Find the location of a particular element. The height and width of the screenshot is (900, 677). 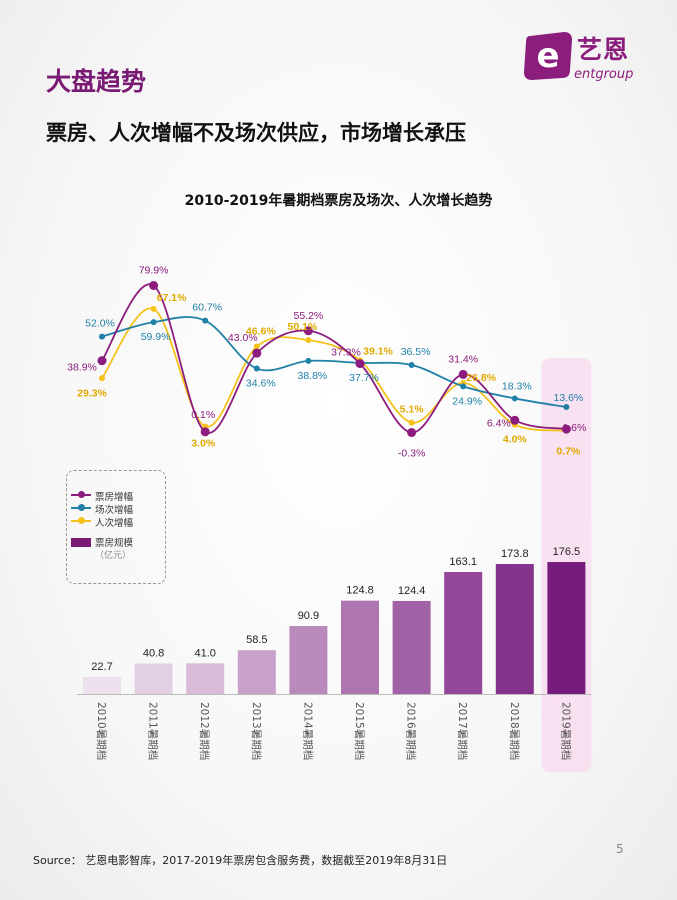

line-data-label: 59.9% is located at coordinates (156, 337).